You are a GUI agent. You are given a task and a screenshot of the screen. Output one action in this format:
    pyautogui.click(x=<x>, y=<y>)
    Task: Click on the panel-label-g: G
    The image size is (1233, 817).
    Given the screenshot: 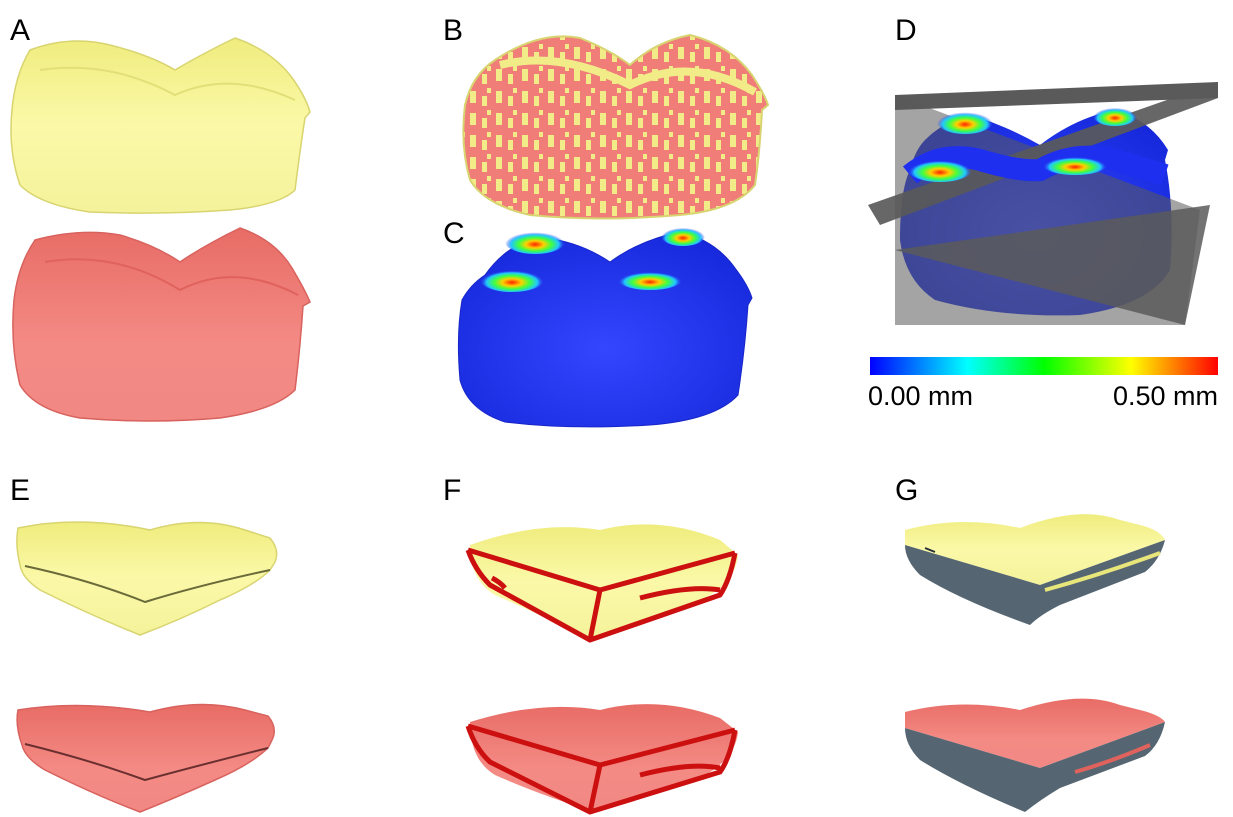 What is the action you would take?
    pyautogui.click(x=906, y=490)
    